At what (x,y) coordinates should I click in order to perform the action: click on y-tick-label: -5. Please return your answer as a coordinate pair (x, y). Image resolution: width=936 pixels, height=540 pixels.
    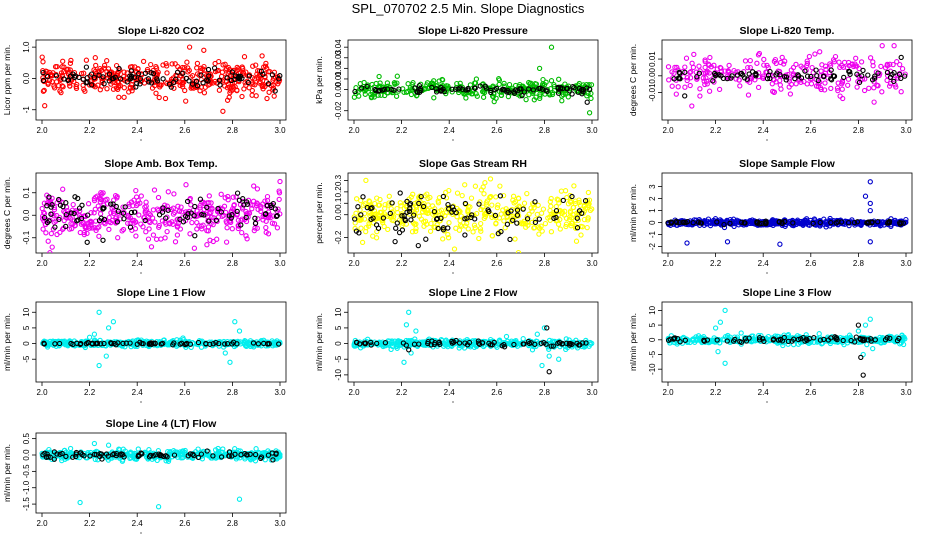
    Looking at the image, I should click on (26, 359).